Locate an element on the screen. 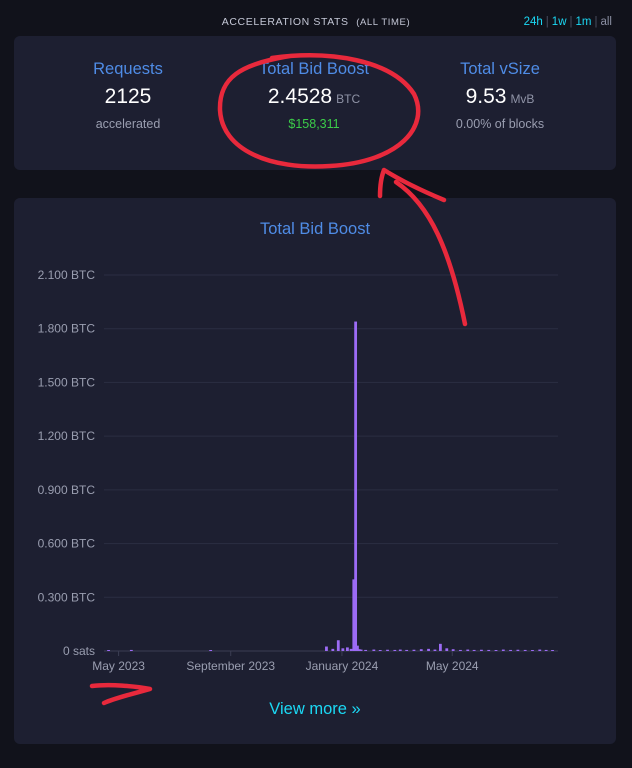 The image size is (632, 768). y-tick-label: 0.900 BTC is located at coordinates (67, 490).